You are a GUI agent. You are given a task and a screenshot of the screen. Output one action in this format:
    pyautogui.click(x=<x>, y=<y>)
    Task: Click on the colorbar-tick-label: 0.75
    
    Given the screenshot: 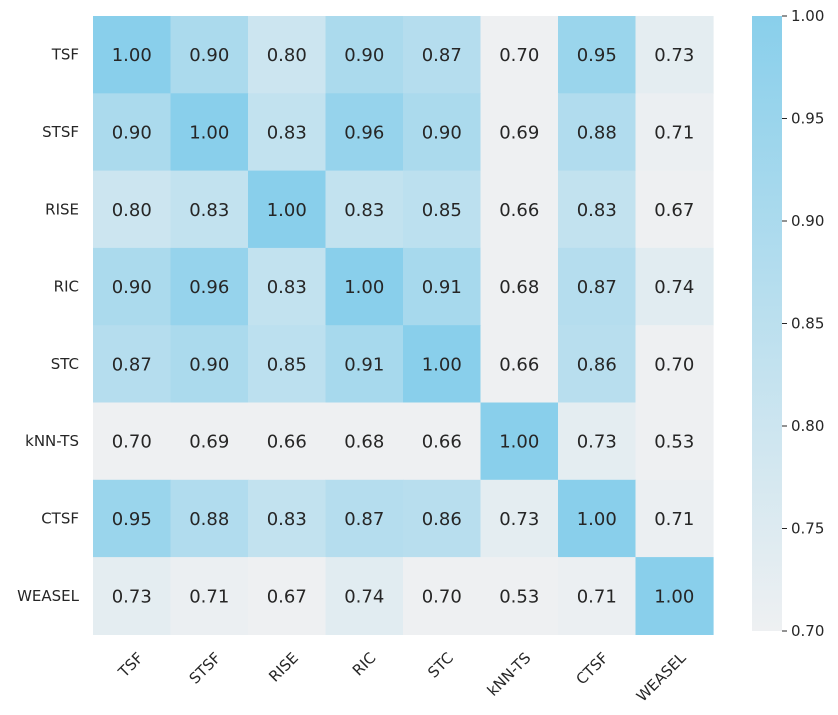 What is the action you would take?
    pyautogui.click(x=807, y=529)
    